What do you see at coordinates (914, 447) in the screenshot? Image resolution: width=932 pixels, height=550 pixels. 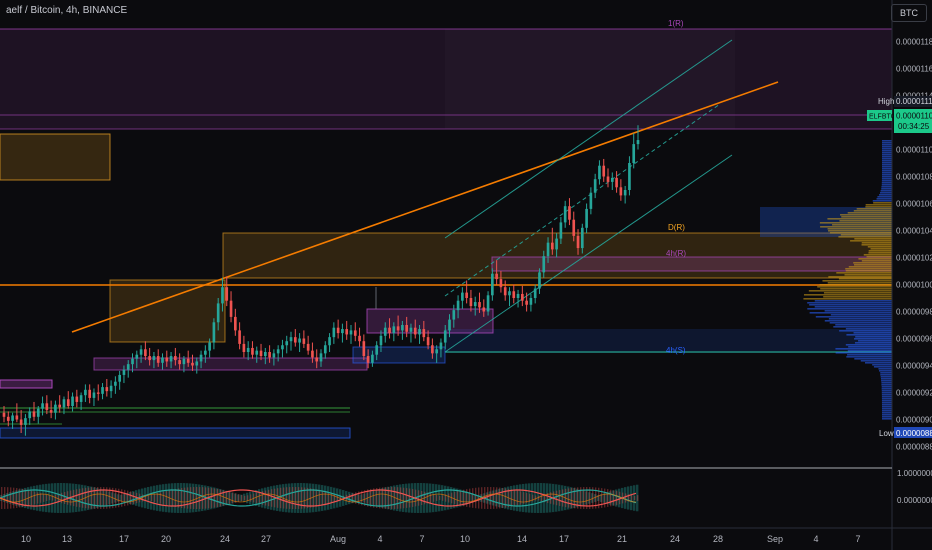 I see `y-tick-label: 0.00000880` at bounding box center [914, 447].